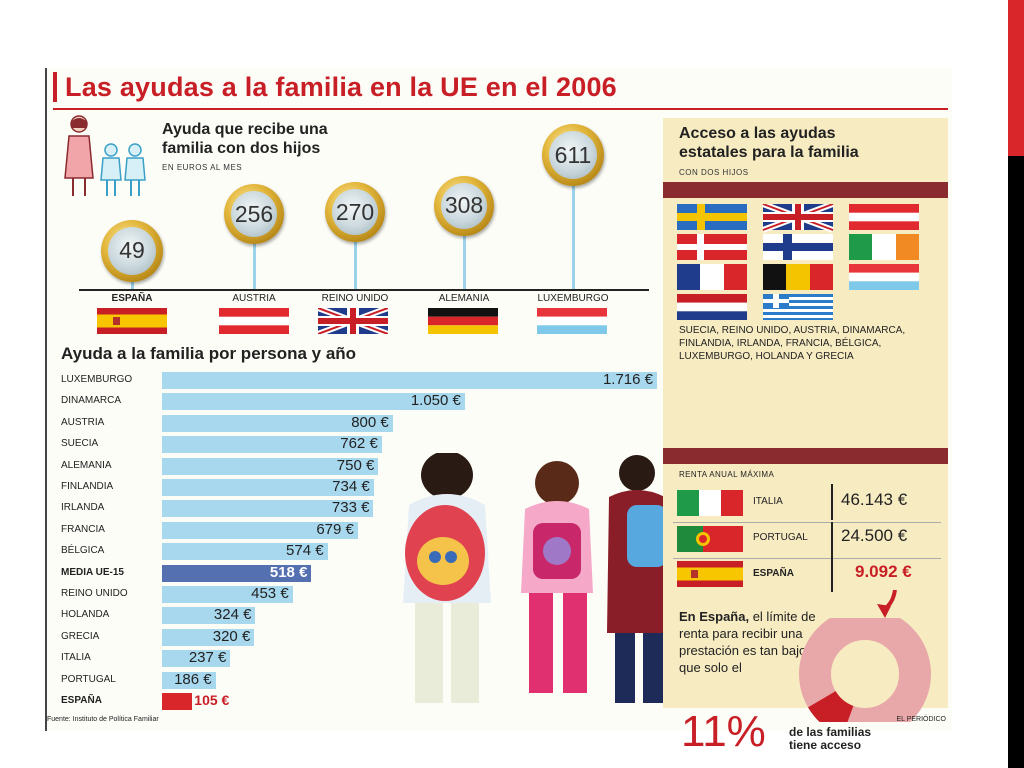  Describe the element at coordinates (727, 474) in the screenshot. I see `renta-label: RENTA ANUAL MÁXIMA` at that location.